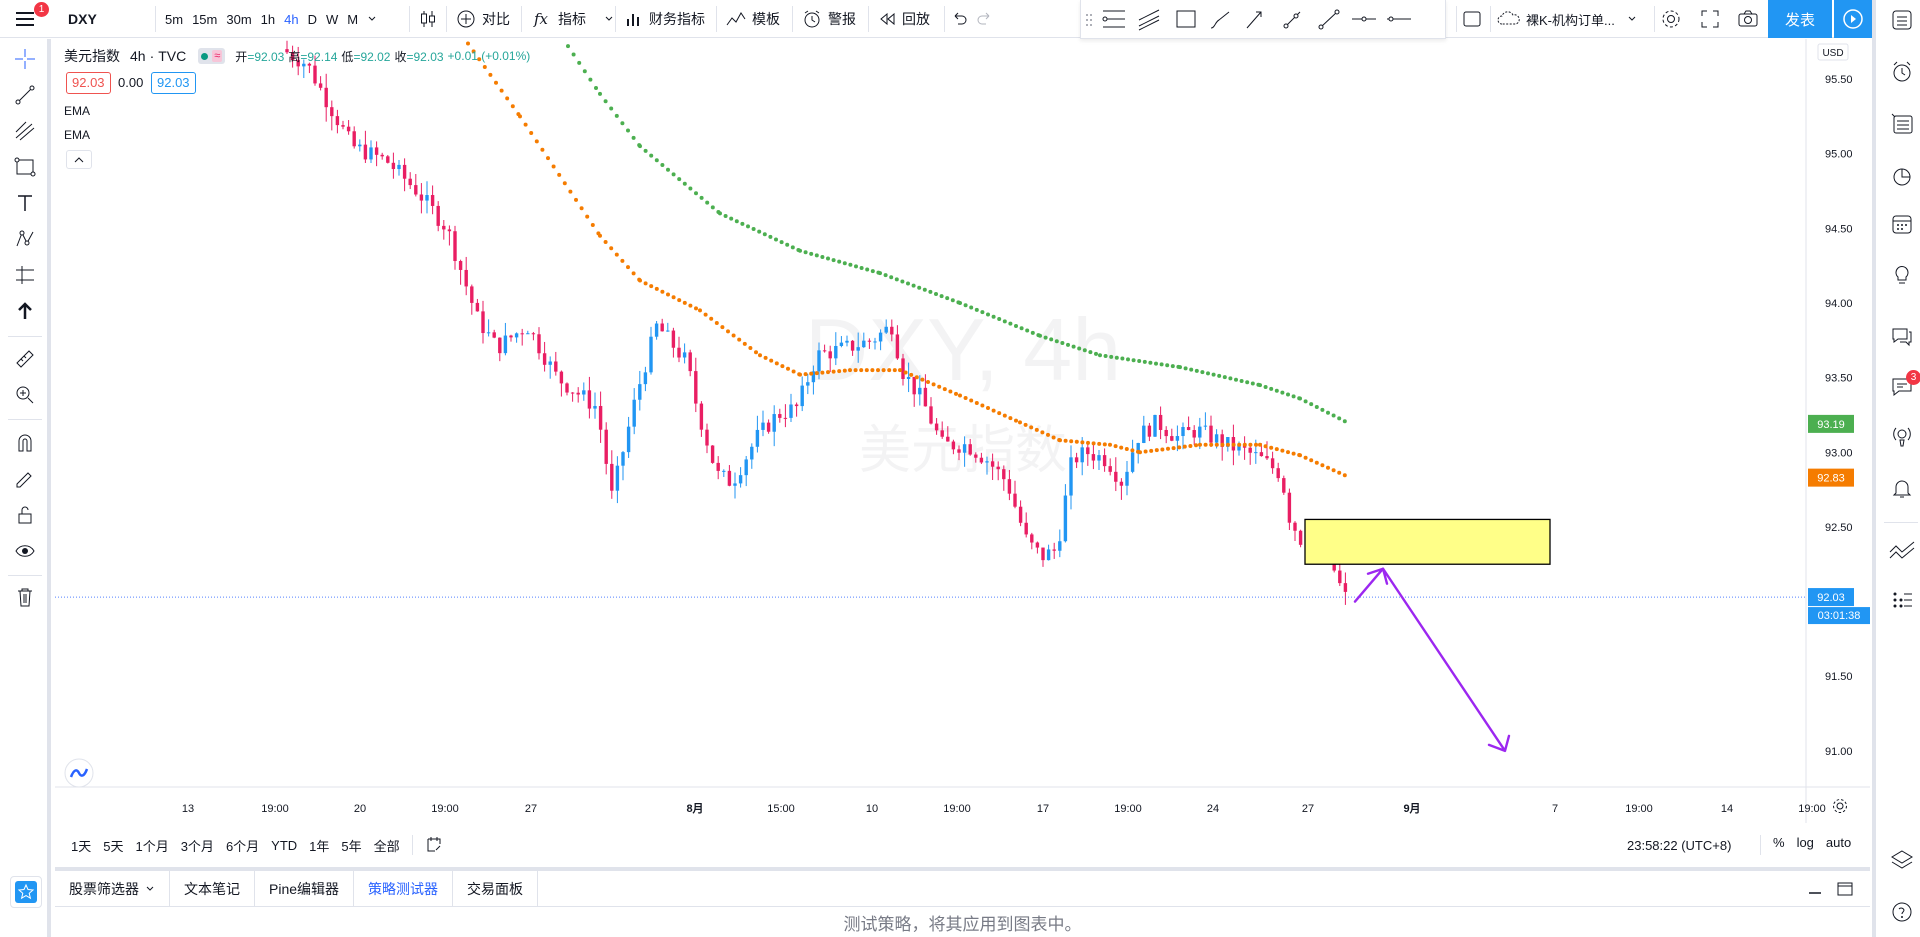  Describe the element at coordinates (1902, 224) in the screenshot. I see `calendar-button` at that location.